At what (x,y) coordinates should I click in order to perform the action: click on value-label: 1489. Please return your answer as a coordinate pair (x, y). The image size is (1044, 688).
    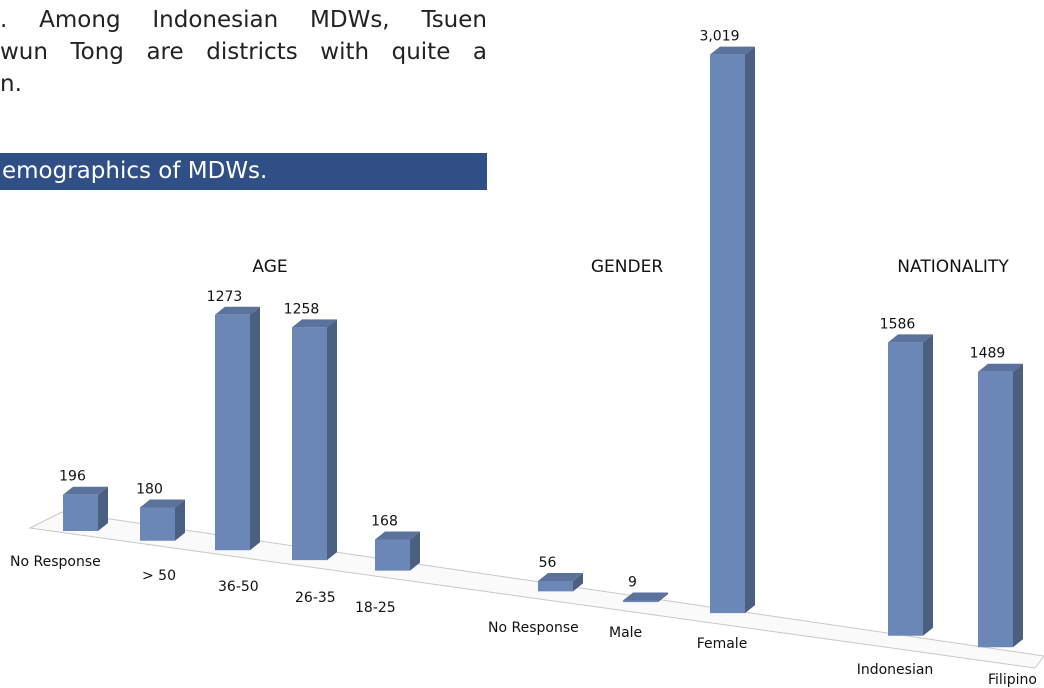
    Looking at the image, I should click on (988, 354).